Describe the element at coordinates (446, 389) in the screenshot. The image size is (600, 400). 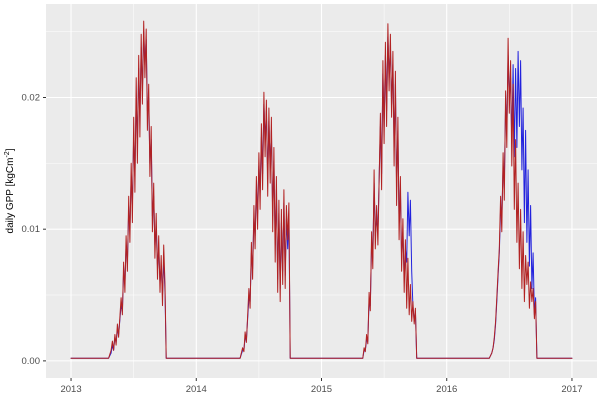
I see `x-tick-label: 2016` at that location.